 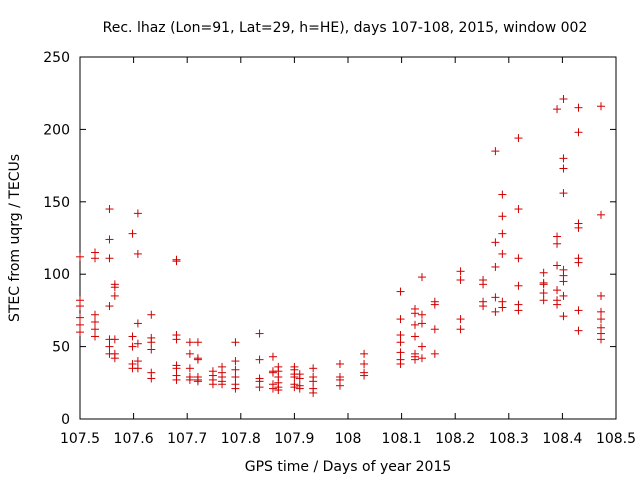 I want to click on x-tick-label: 108, so click(x=348, y=439).